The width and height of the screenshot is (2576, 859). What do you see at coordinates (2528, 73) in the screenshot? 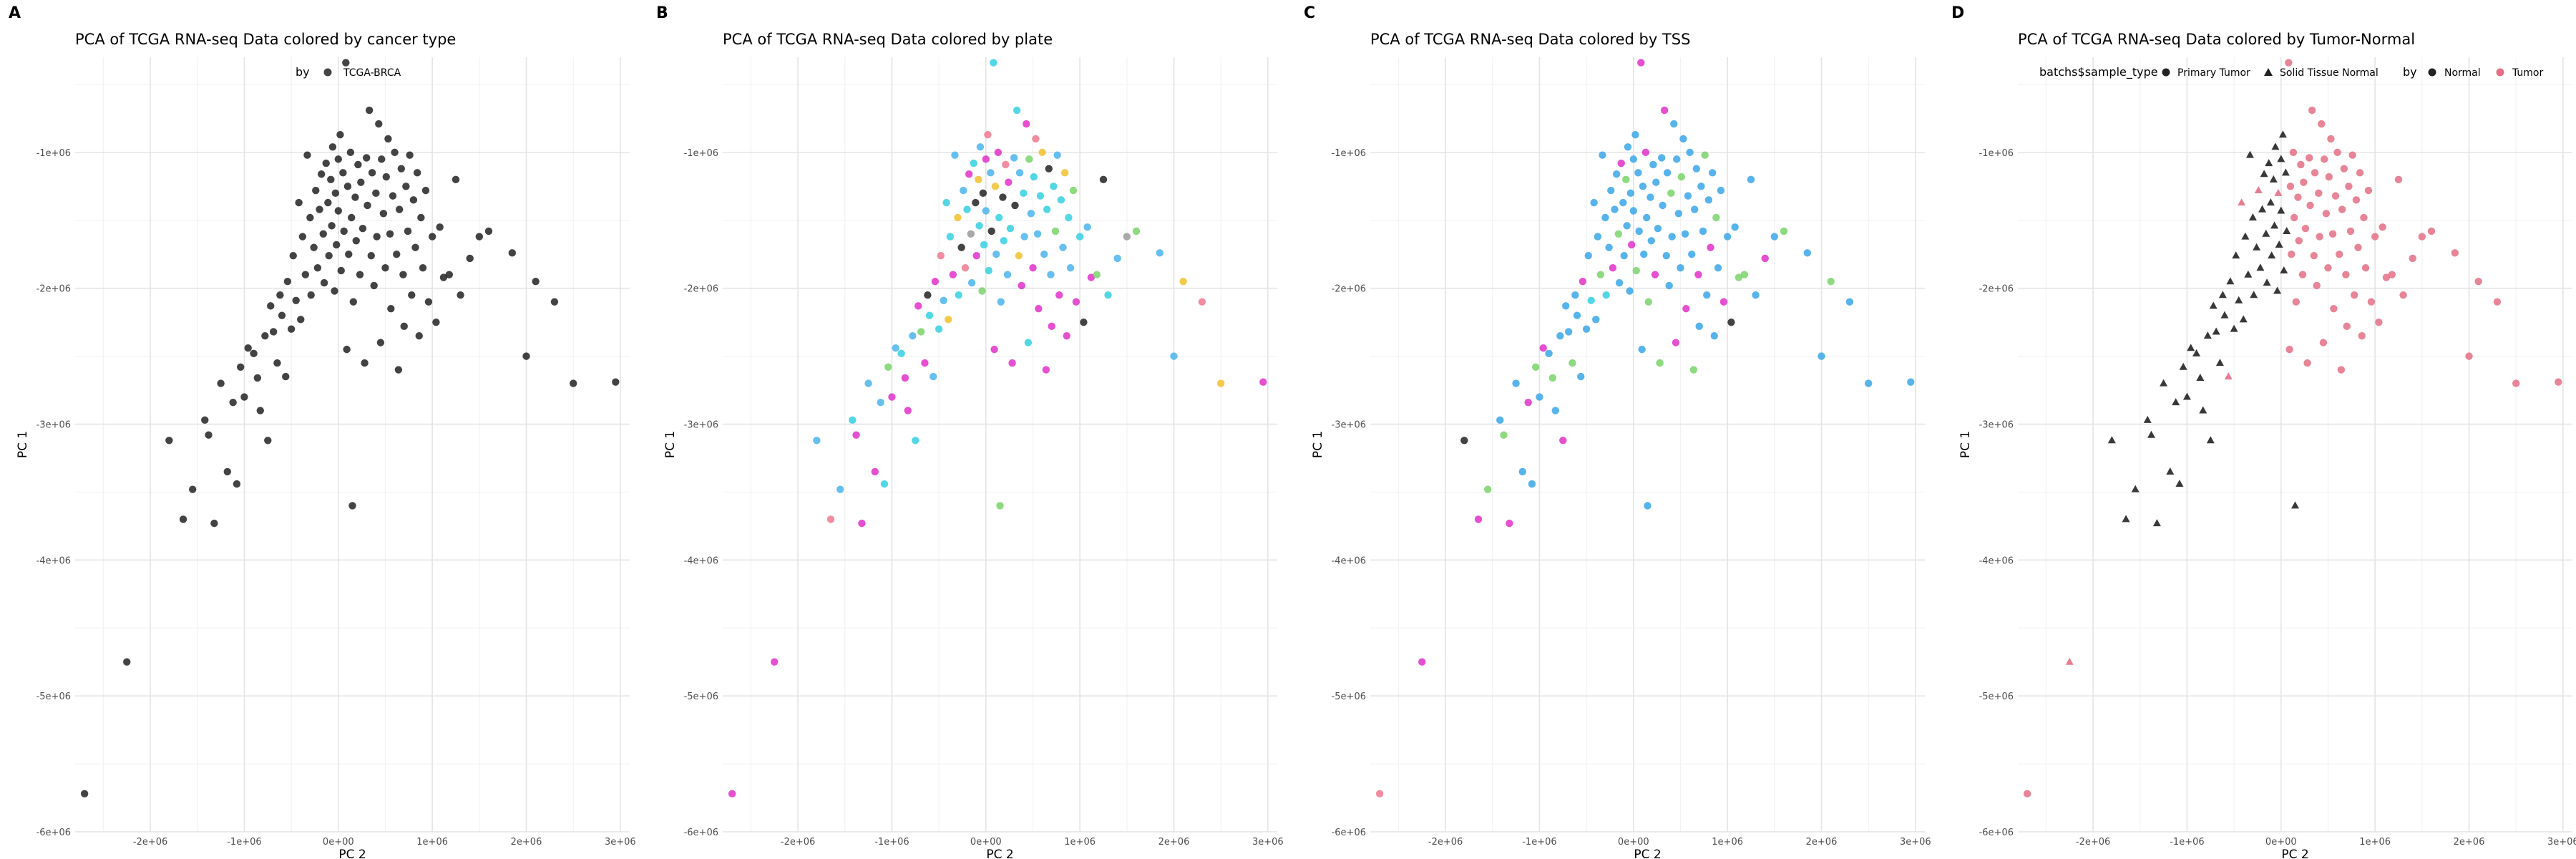
I see `legend-label: Tumor` at bounding box center [2528, 73].